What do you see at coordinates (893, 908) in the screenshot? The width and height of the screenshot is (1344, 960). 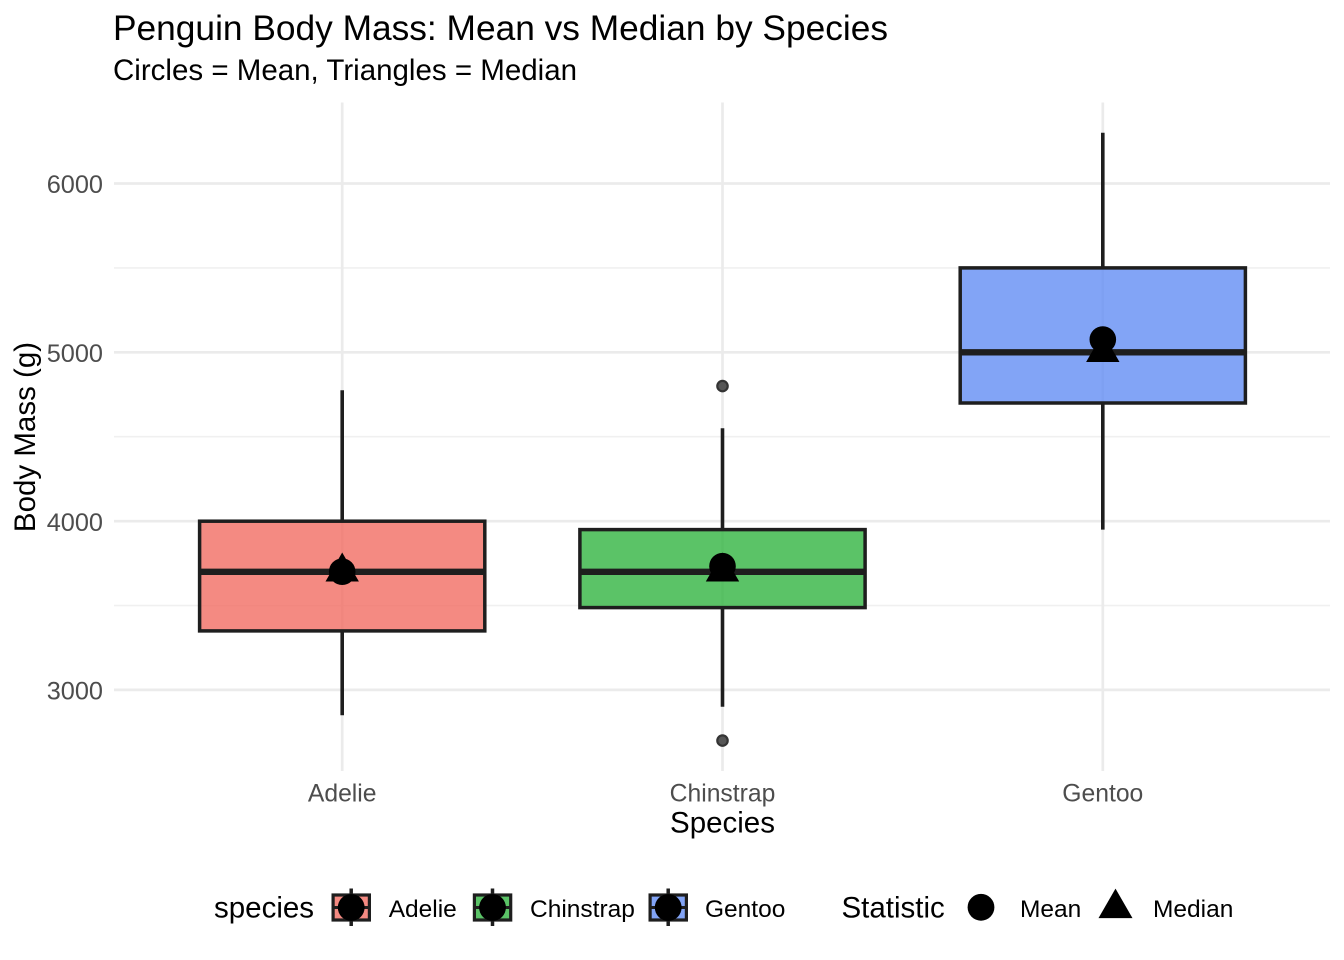 I see `svg-text: Statistic` at bounding box center [893, 908].